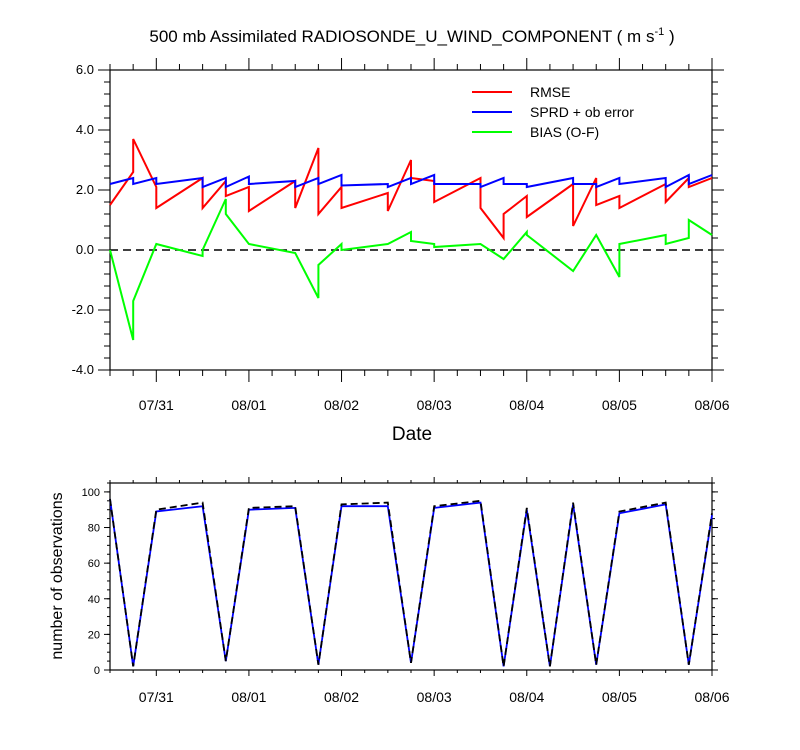 The image size is (800, 750). Describe the element at coordinates (411, 269) in the screenshot. I see `series-line-bias-o-f` at that location.